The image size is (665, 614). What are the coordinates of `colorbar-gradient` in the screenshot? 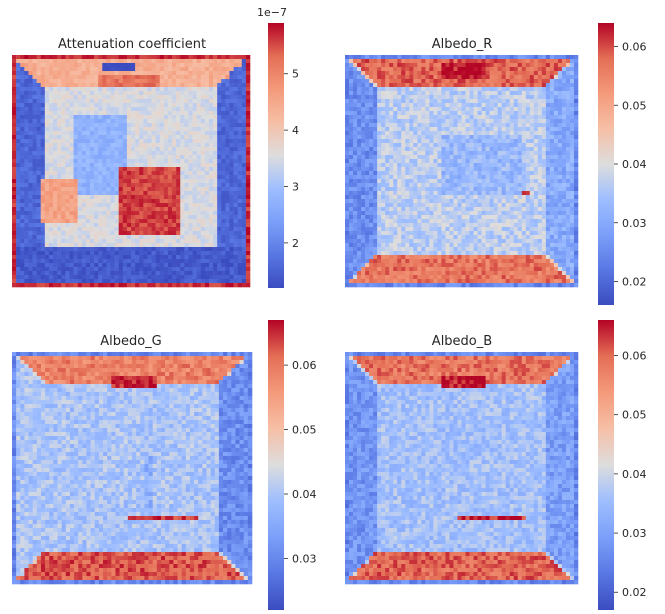 It's located at (276, 155).